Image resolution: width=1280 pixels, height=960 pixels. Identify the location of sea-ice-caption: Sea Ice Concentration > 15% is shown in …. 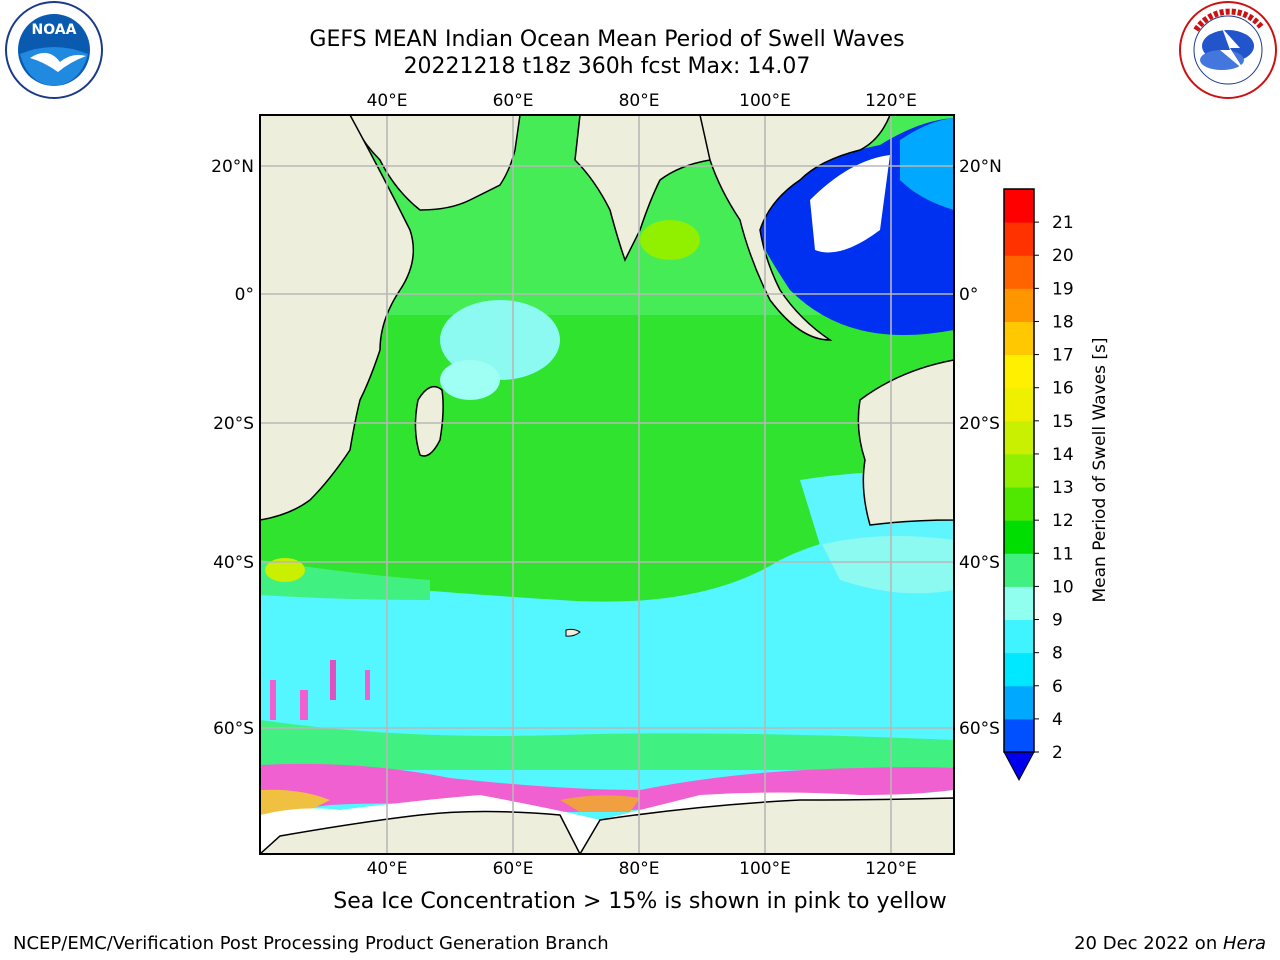
(640, 901).